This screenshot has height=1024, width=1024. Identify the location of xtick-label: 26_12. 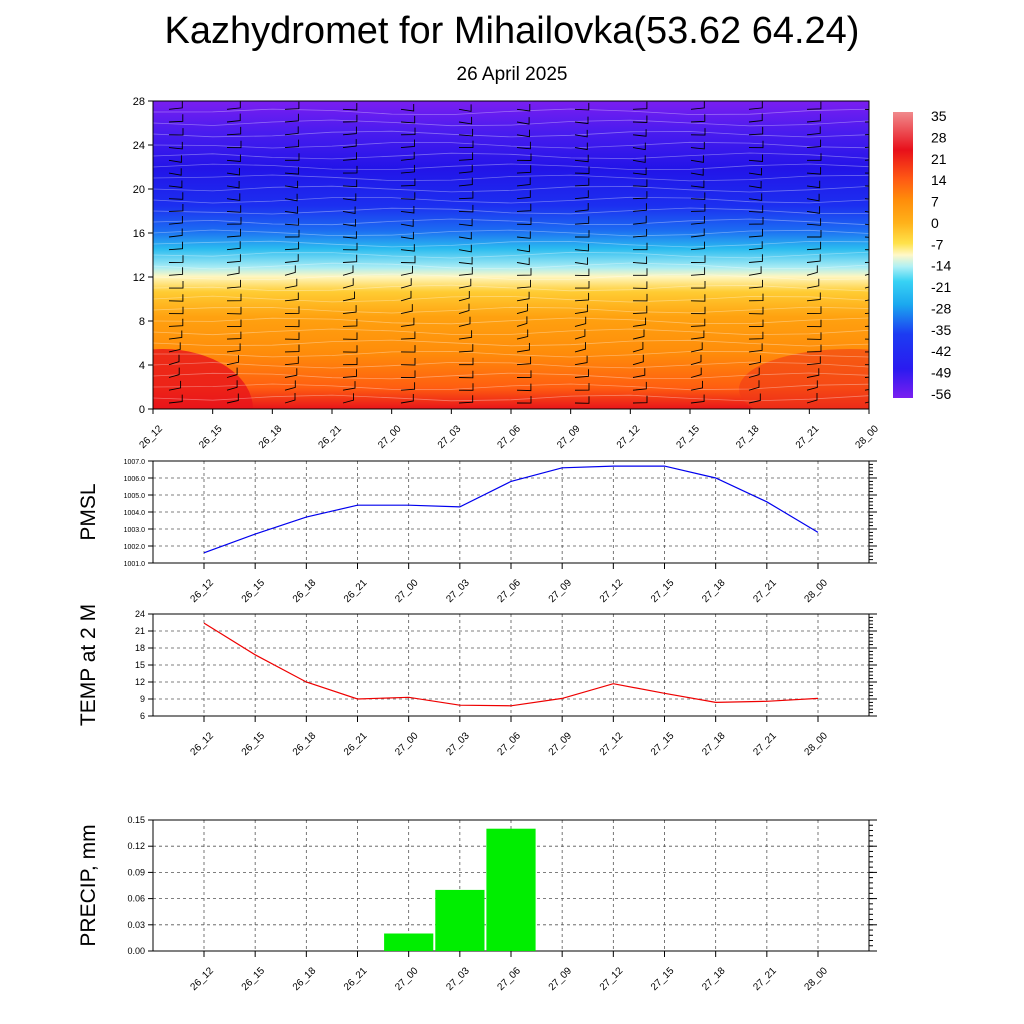
(203, 979).